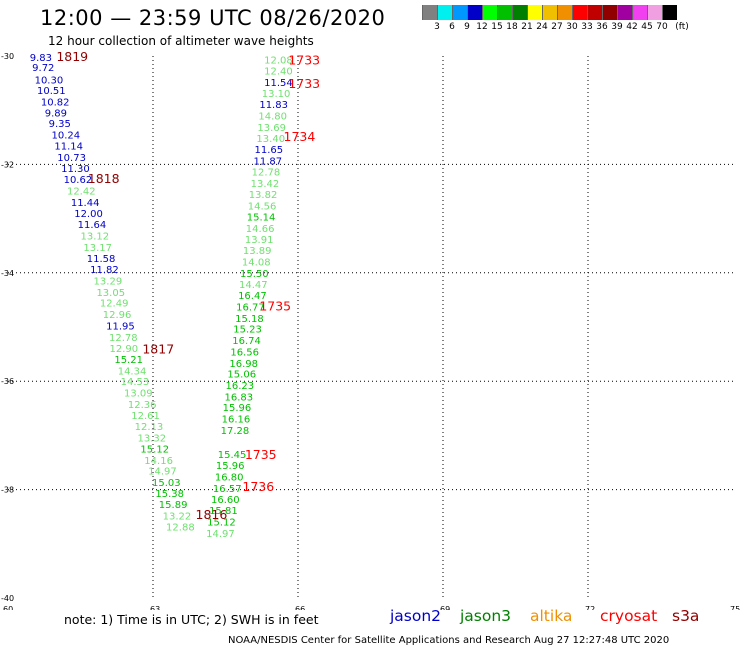 This screenshot has height=650, width=740. Describe the element at coordinates (235, 431) in the screenshot. I see `wave-height-value: 17.28` at that location.